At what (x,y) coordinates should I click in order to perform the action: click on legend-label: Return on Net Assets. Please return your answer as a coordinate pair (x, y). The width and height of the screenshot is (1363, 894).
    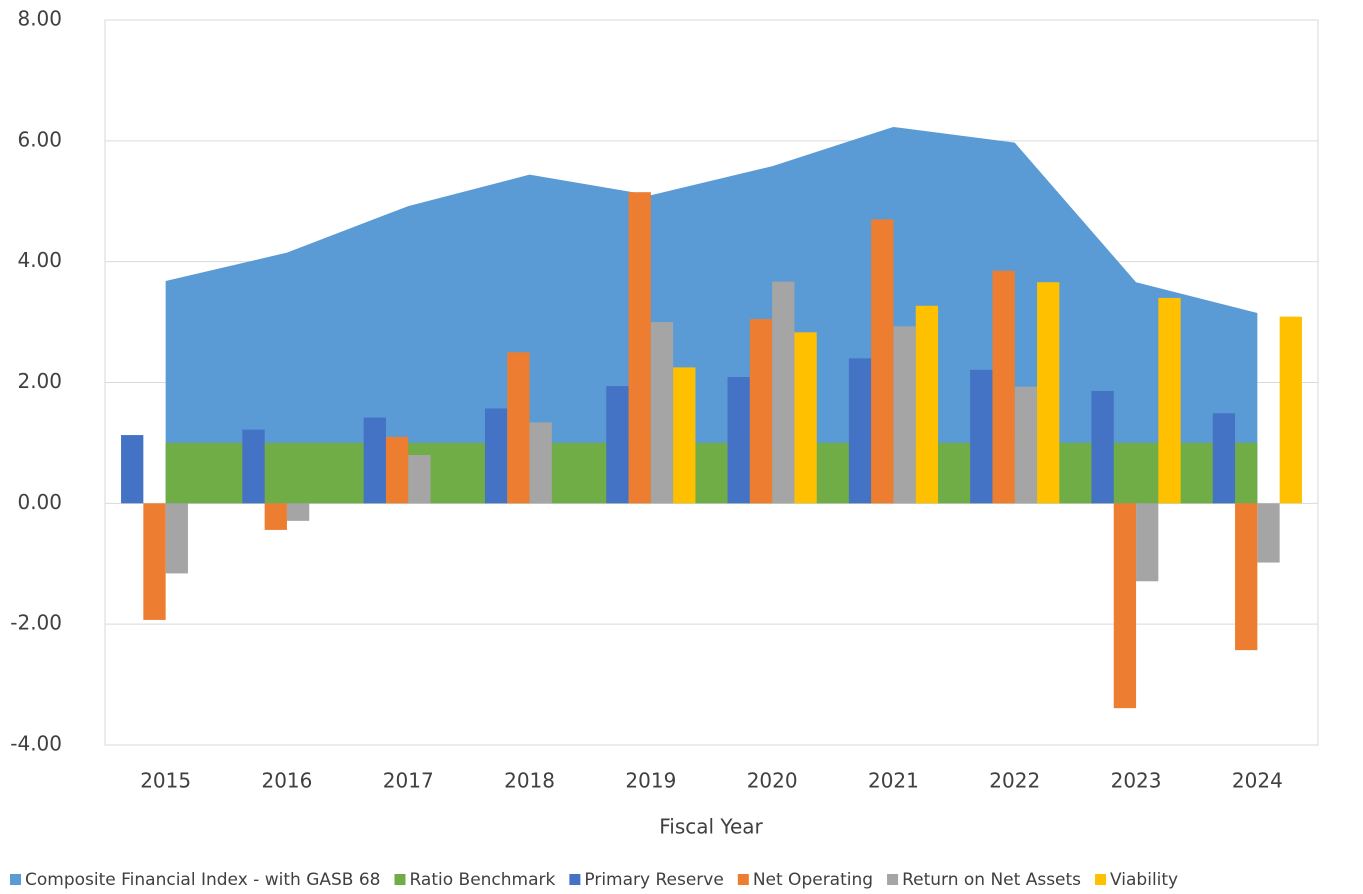
    Looking at the image, I should click on (991, 880).